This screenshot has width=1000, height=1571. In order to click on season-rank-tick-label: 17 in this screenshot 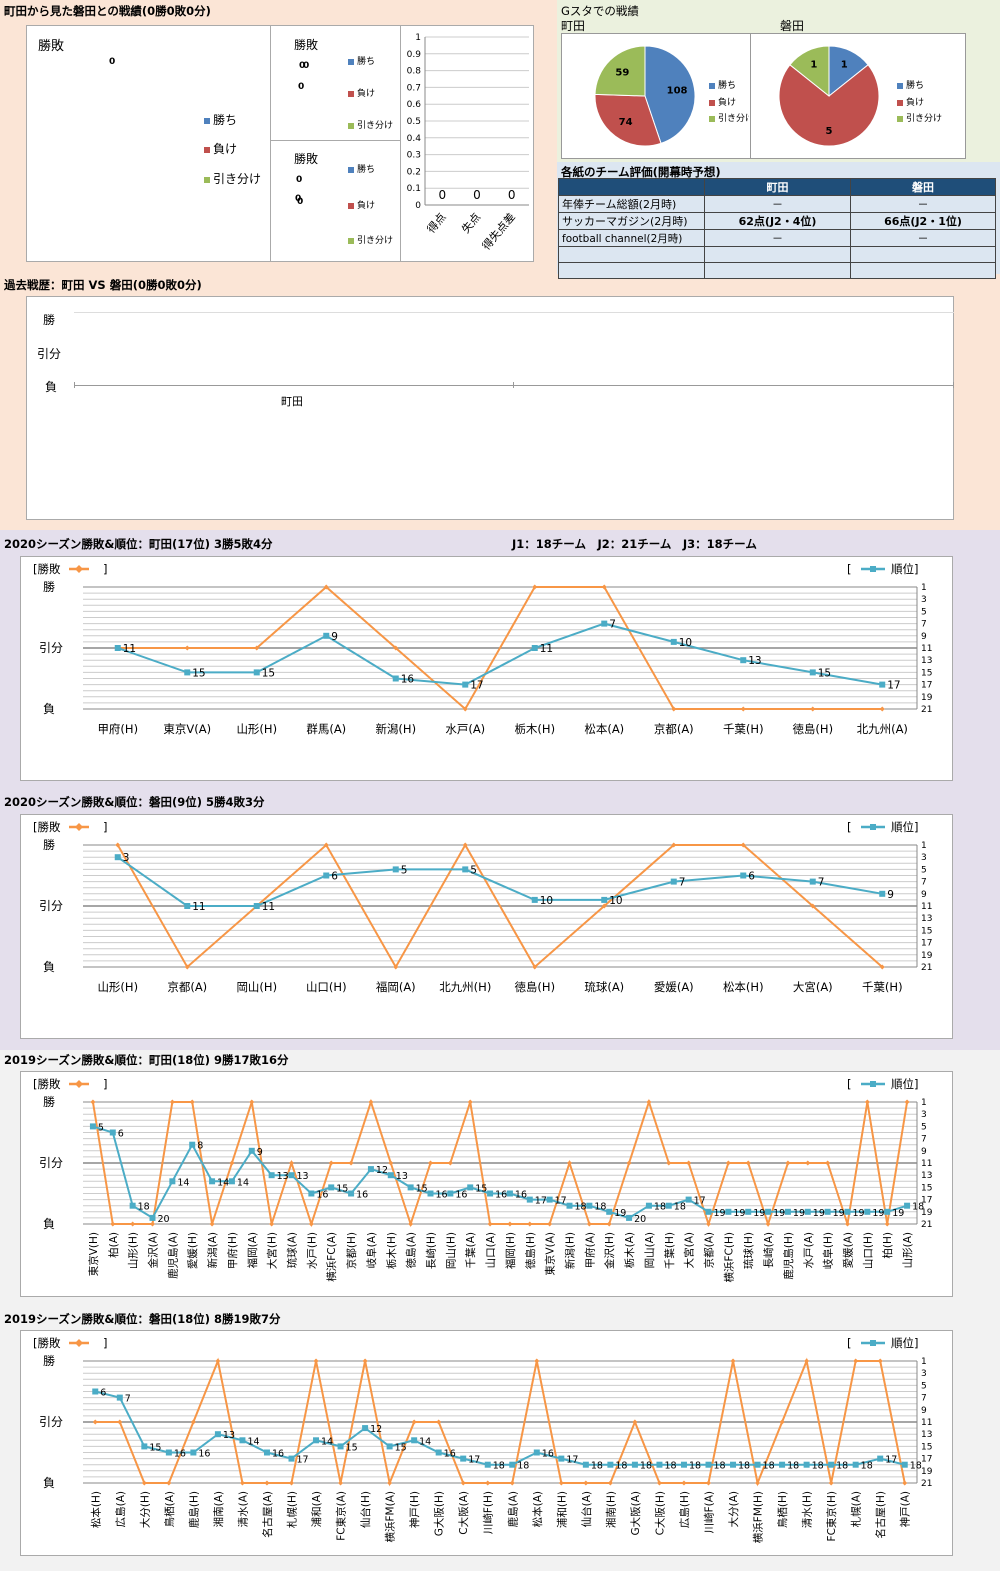, I will do `click(926, 1460)`.